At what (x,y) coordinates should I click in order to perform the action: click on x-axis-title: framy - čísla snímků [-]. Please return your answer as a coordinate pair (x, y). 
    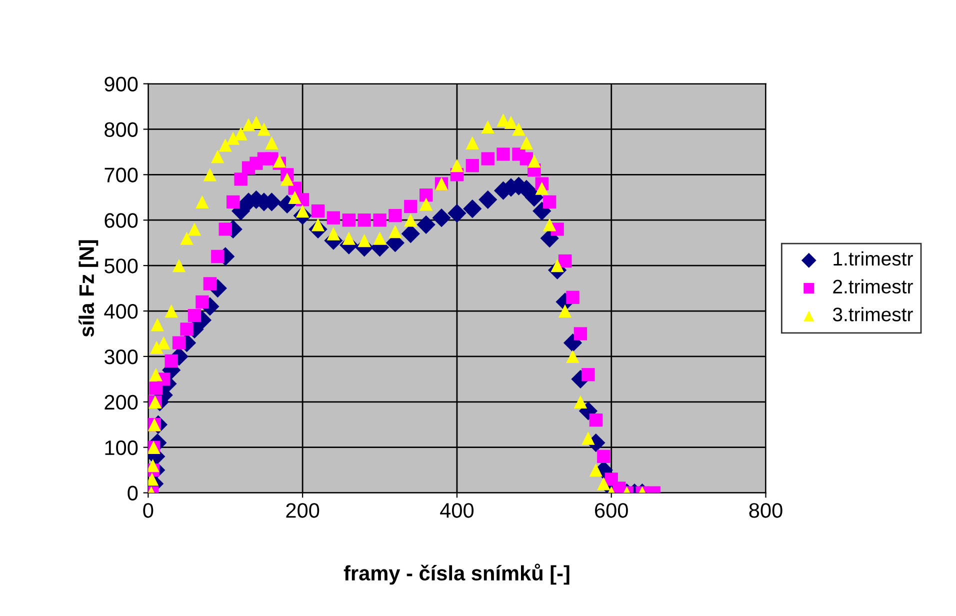
    Looking at the image, I should click on (457, 574).